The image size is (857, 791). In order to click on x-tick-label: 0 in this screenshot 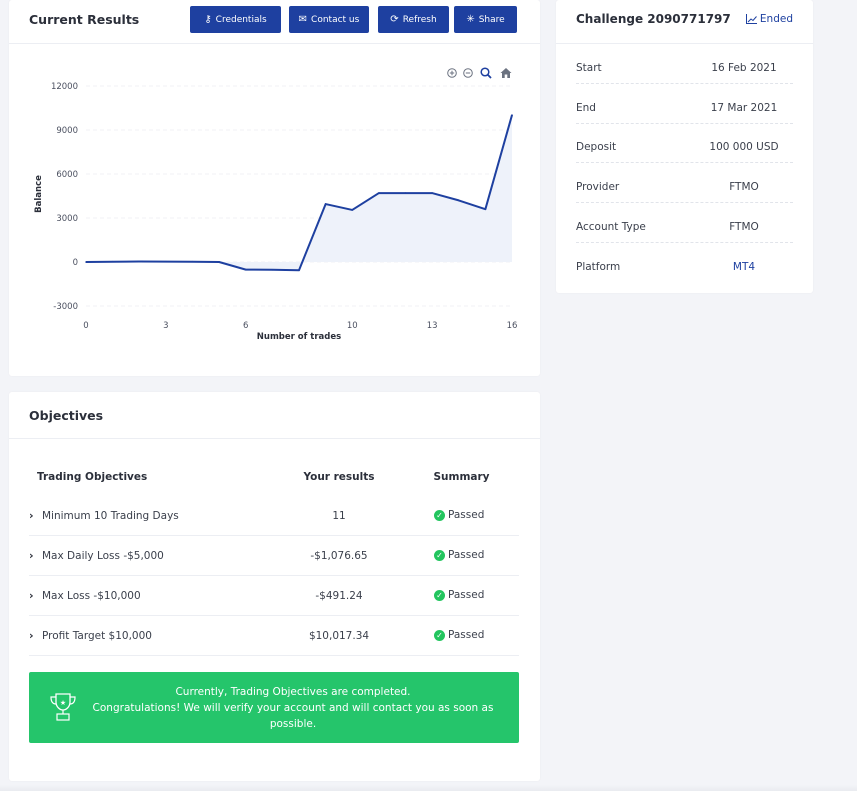, I will do `click(85, 326)`.